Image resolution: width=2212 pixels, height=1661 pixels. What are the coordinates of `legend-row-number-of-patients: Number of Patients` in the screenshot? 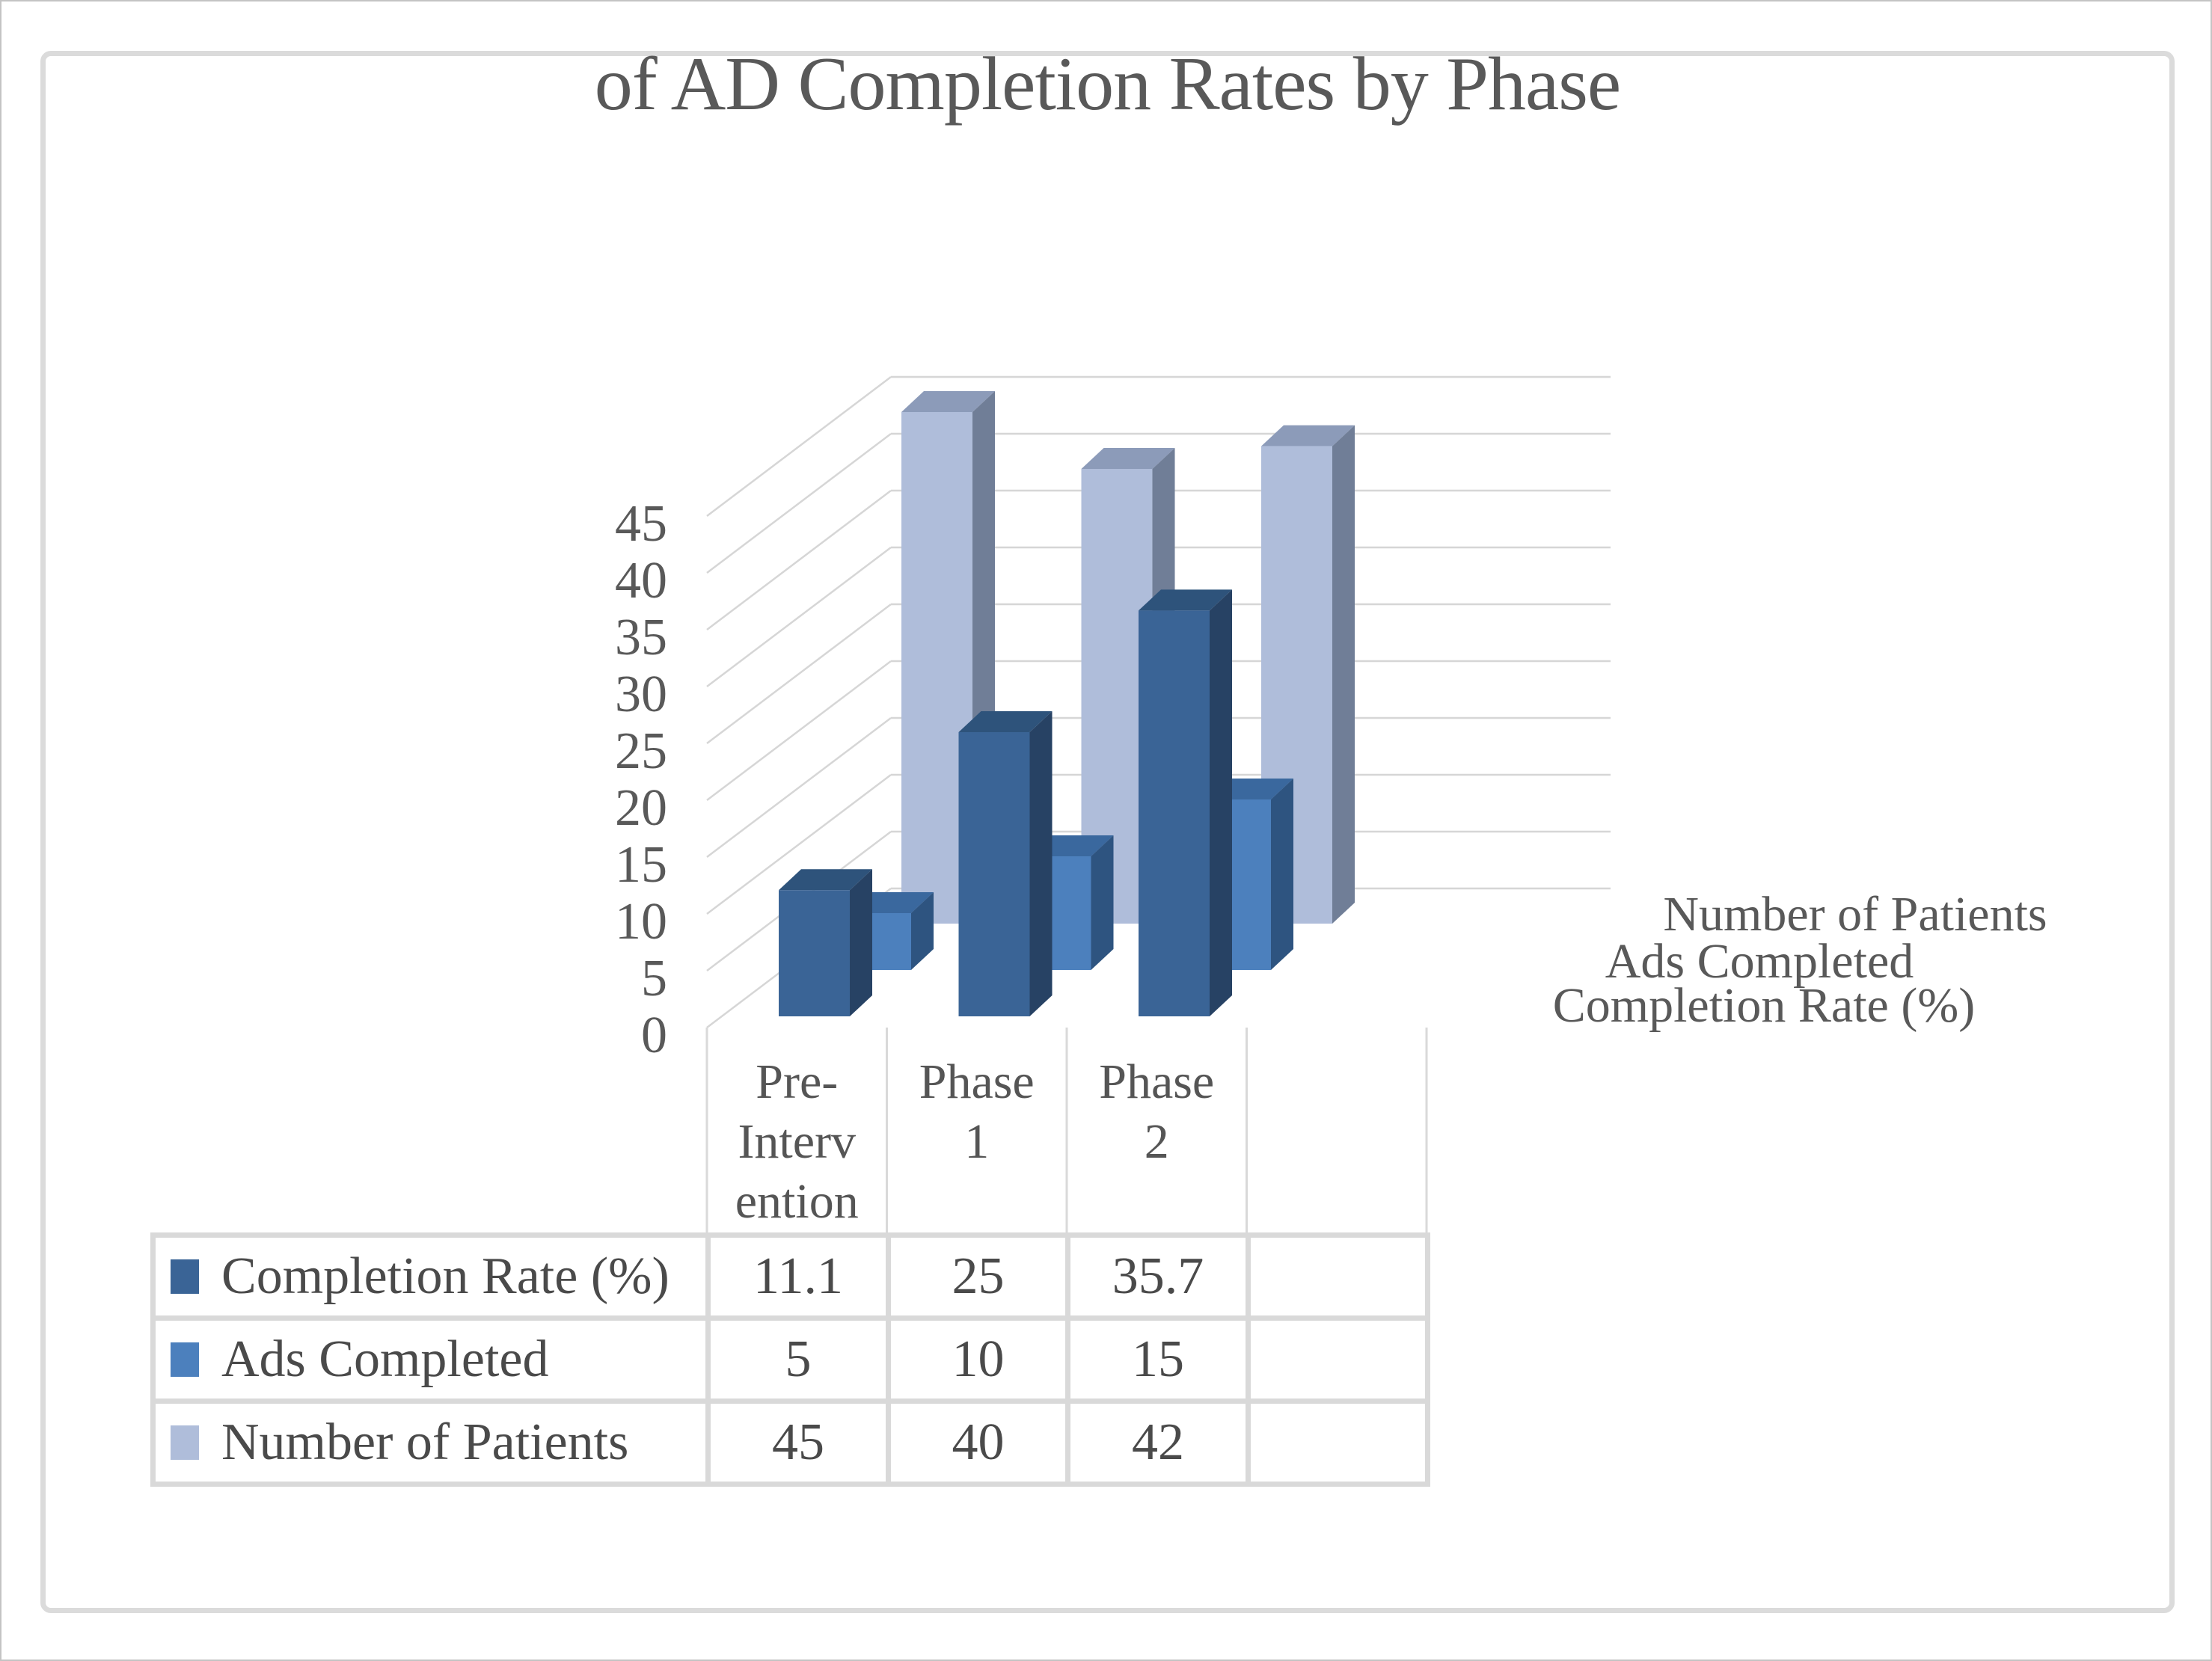 It's located at (430, 1443).